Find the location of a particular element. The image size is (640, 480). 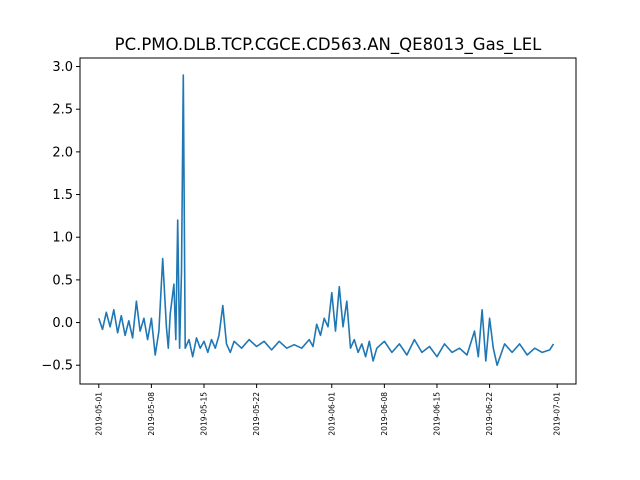

x-tick-label: 2019-06-22 is located at coordinates (489, 414).